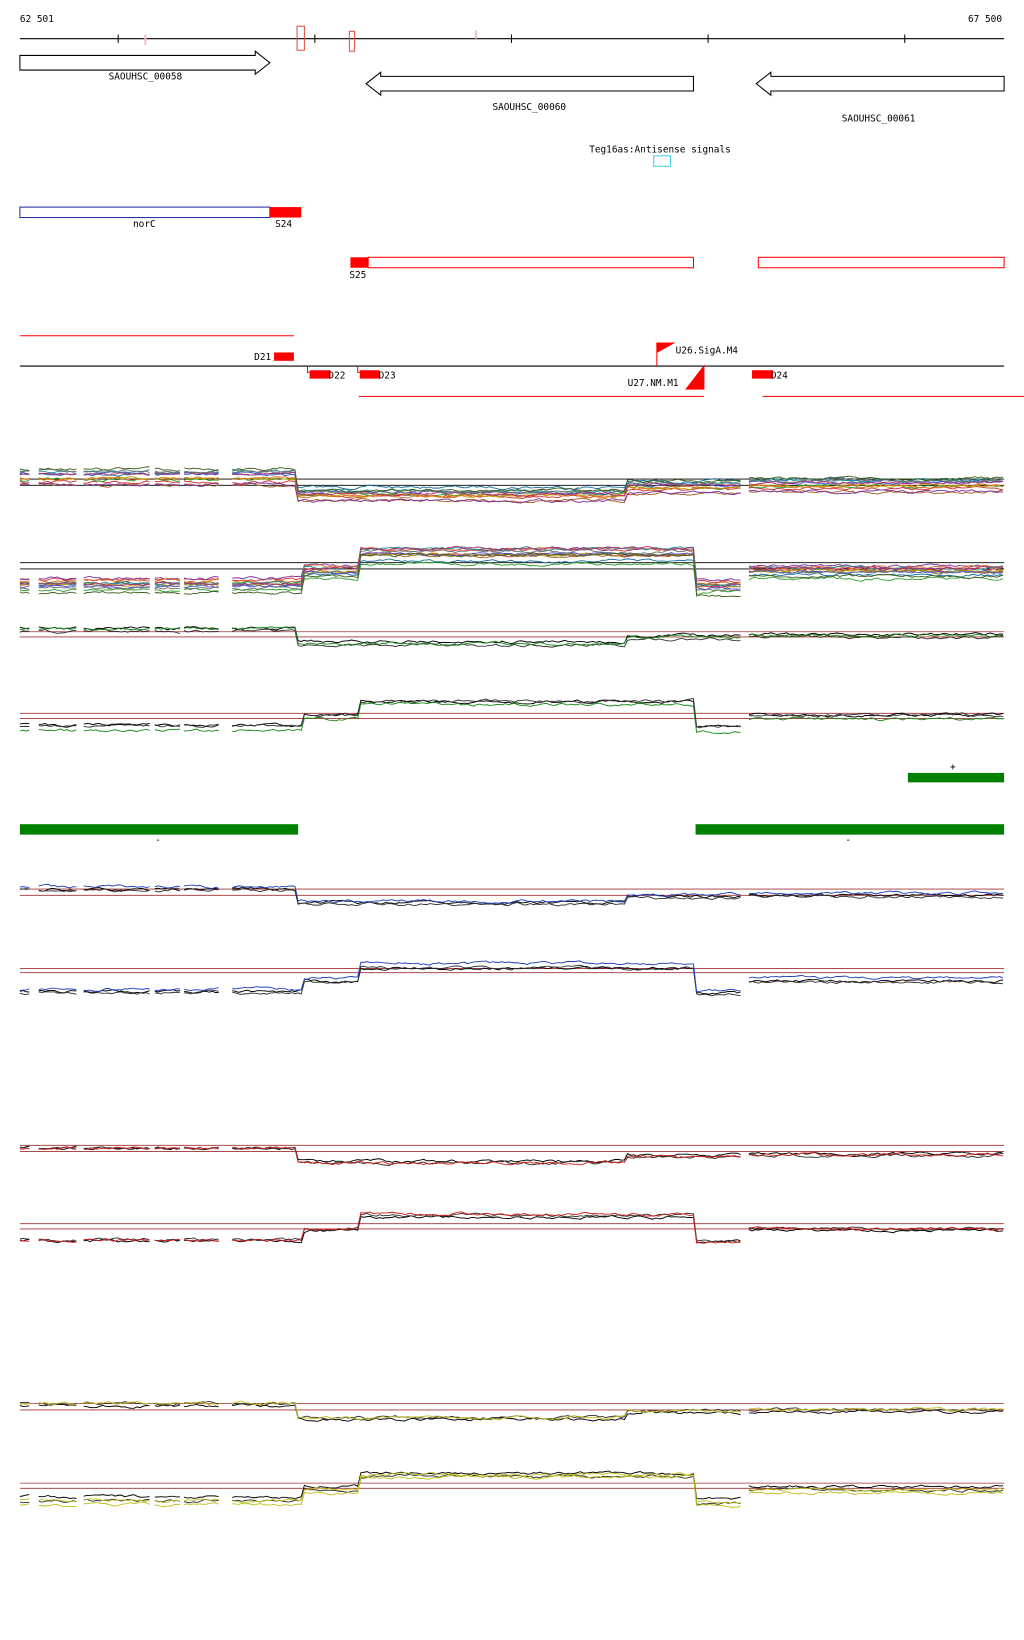  I want to click on ruler-end: 67 500, so click(985, 19).